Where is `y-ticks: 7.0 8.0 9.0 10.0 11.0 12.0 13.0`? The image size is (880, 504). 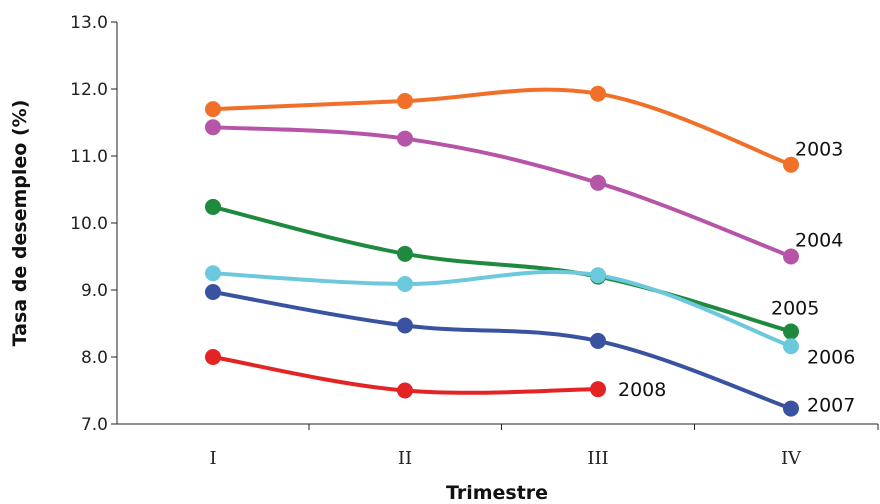
y-ticks: 7.0 8.0 9.0 10.0 11.0 12.0 13.0 is located at coordinates (93, 224).